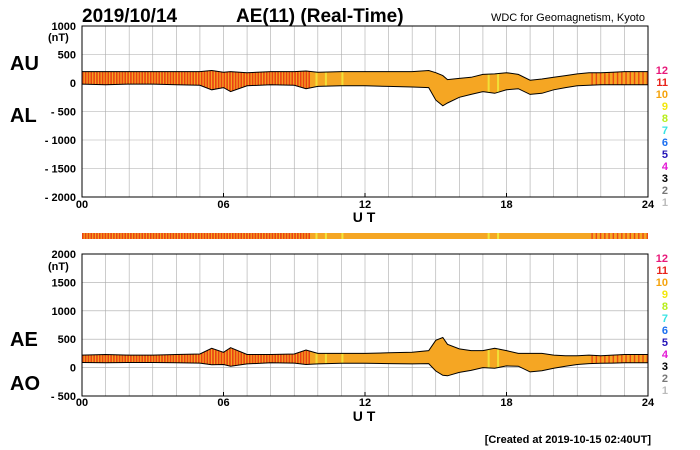 This screenshot has width=700, height=450. I want to click on ae-line, so click(364, 346).